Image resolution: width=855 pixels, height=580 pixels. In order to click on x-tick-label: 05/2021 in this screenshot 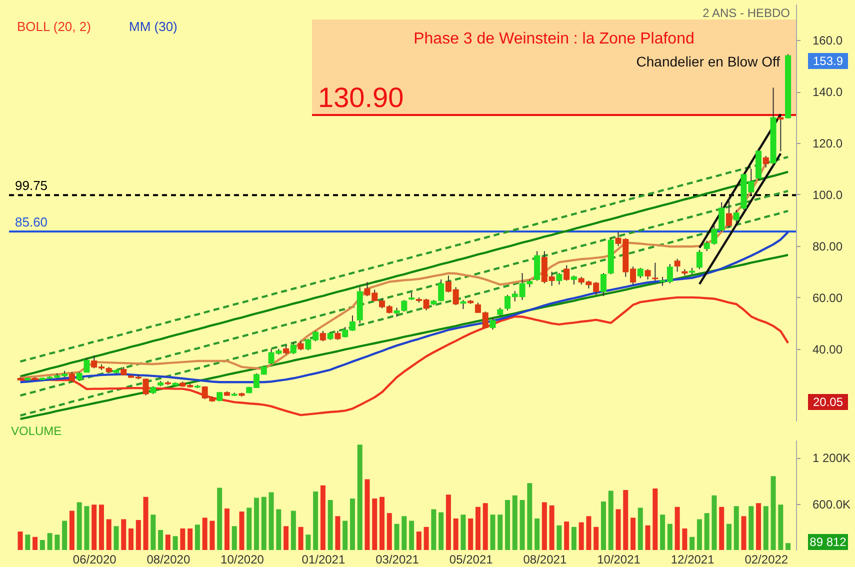, I will do `click(471, 559)`.